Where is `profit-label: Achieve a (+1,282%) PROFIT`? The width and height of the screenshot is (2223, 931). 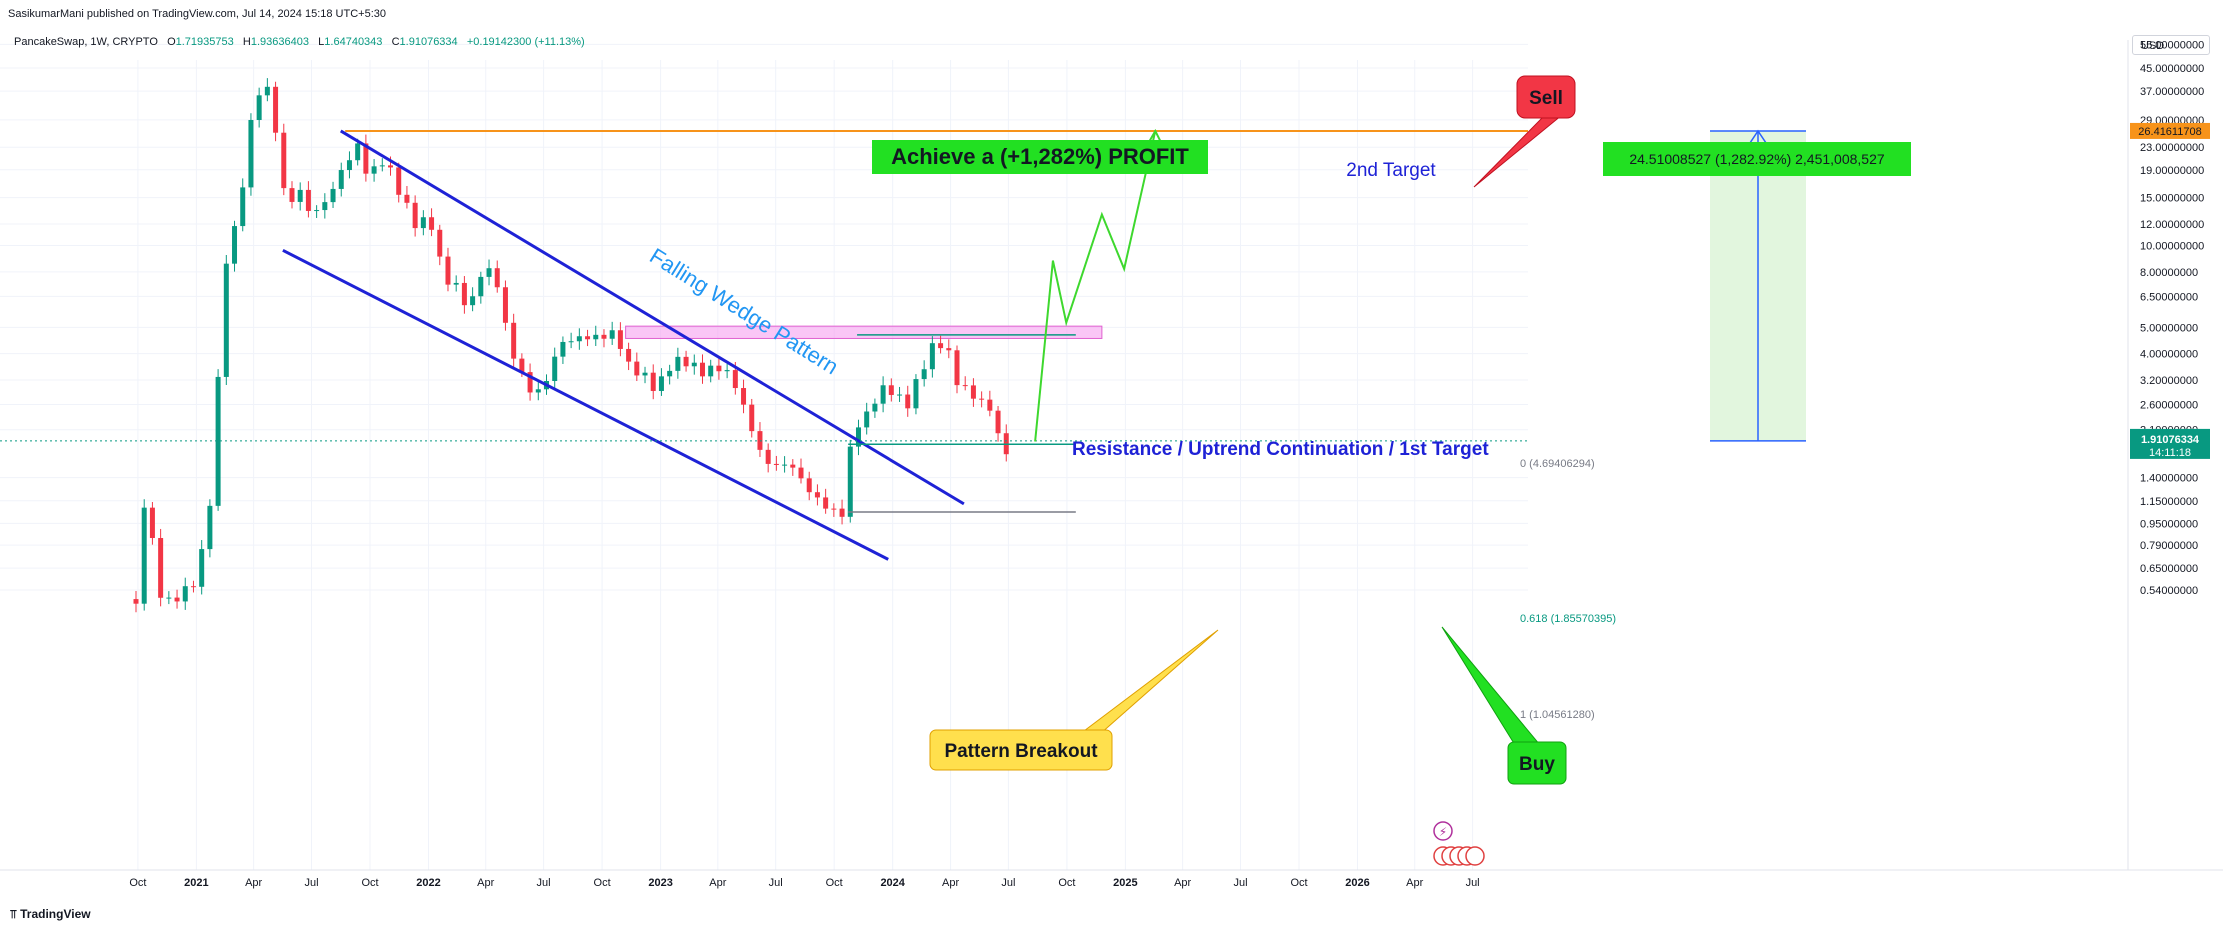
profit-label: Achieve a (+1,282%) PROFIT is located at coordinates (1040, 156).